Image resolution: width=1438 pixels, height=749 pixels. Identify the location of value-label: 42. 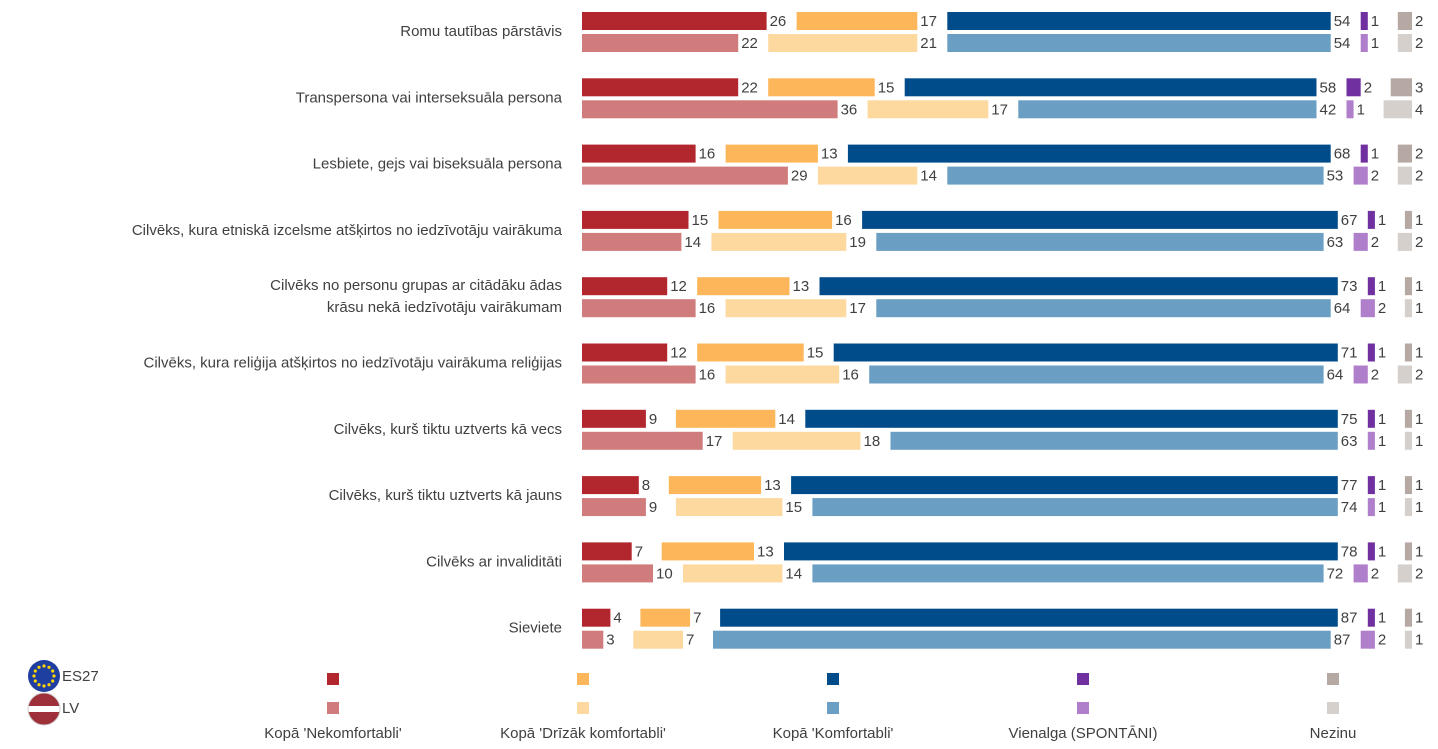
(1328, 109).